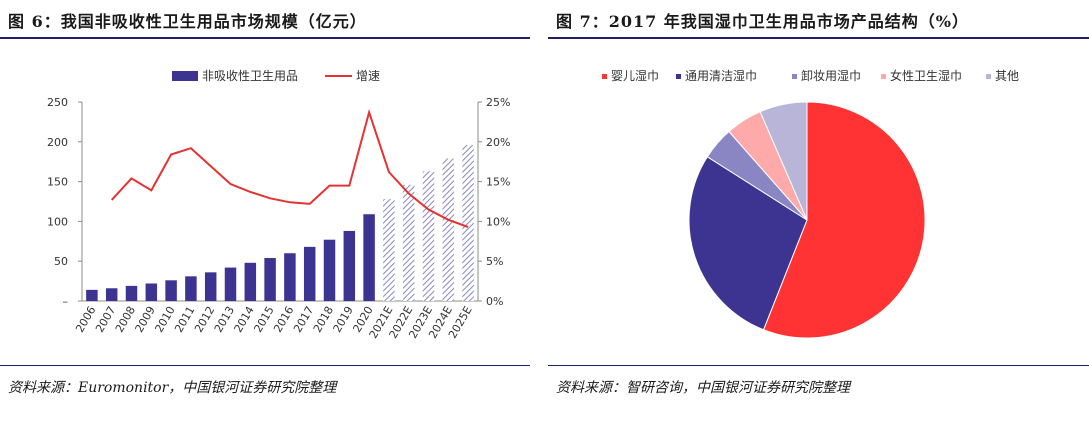 Image resolution: width=1089 pixels, height=437 pixels. Describe the element at coordinates (57, 182) in the screenshot. I see `y-tick-label: 150` at that location.